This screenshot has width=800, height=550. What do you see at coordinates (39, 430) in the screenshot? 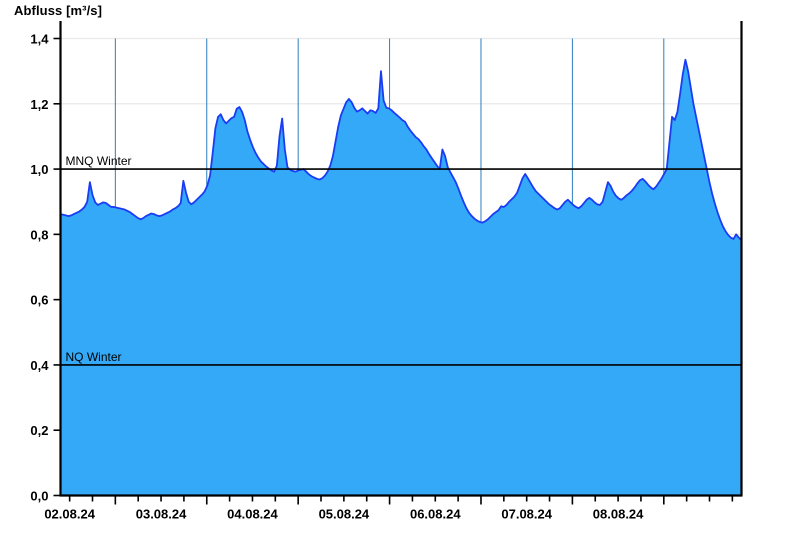
I see `y-tick-label: 0,2` at bounding box center [39, 430].